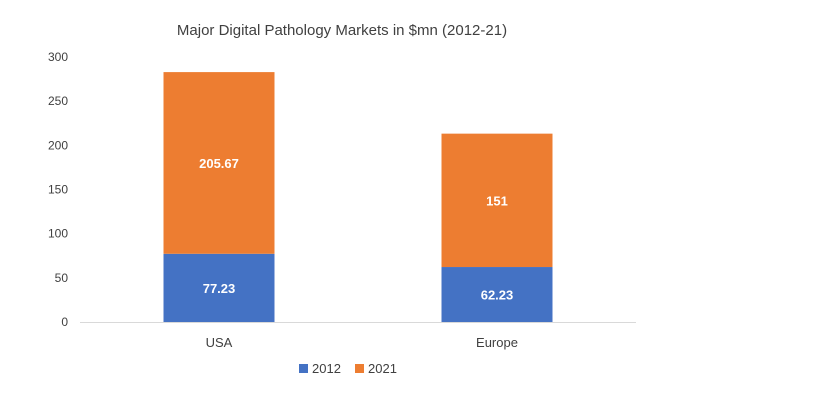  I want to click on y-tick-label: 150, so click(58, 190).